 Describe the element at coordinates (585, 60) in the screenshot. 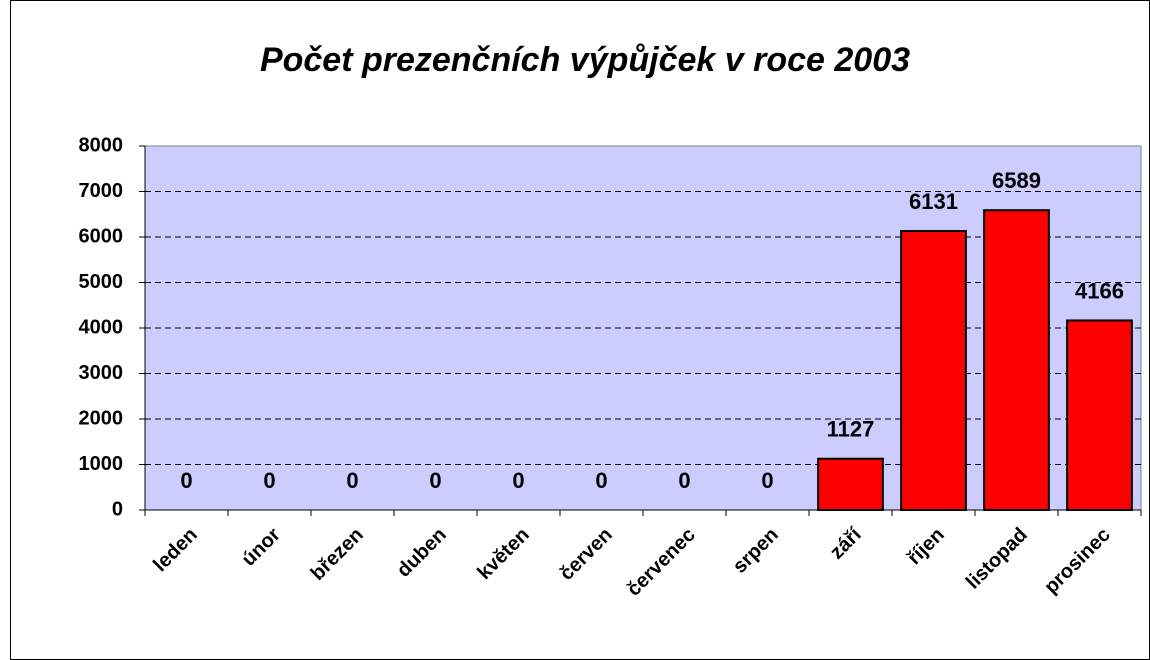

I see `chart-title: Počet prezenčních výpůjček v roce 2003` at that location.